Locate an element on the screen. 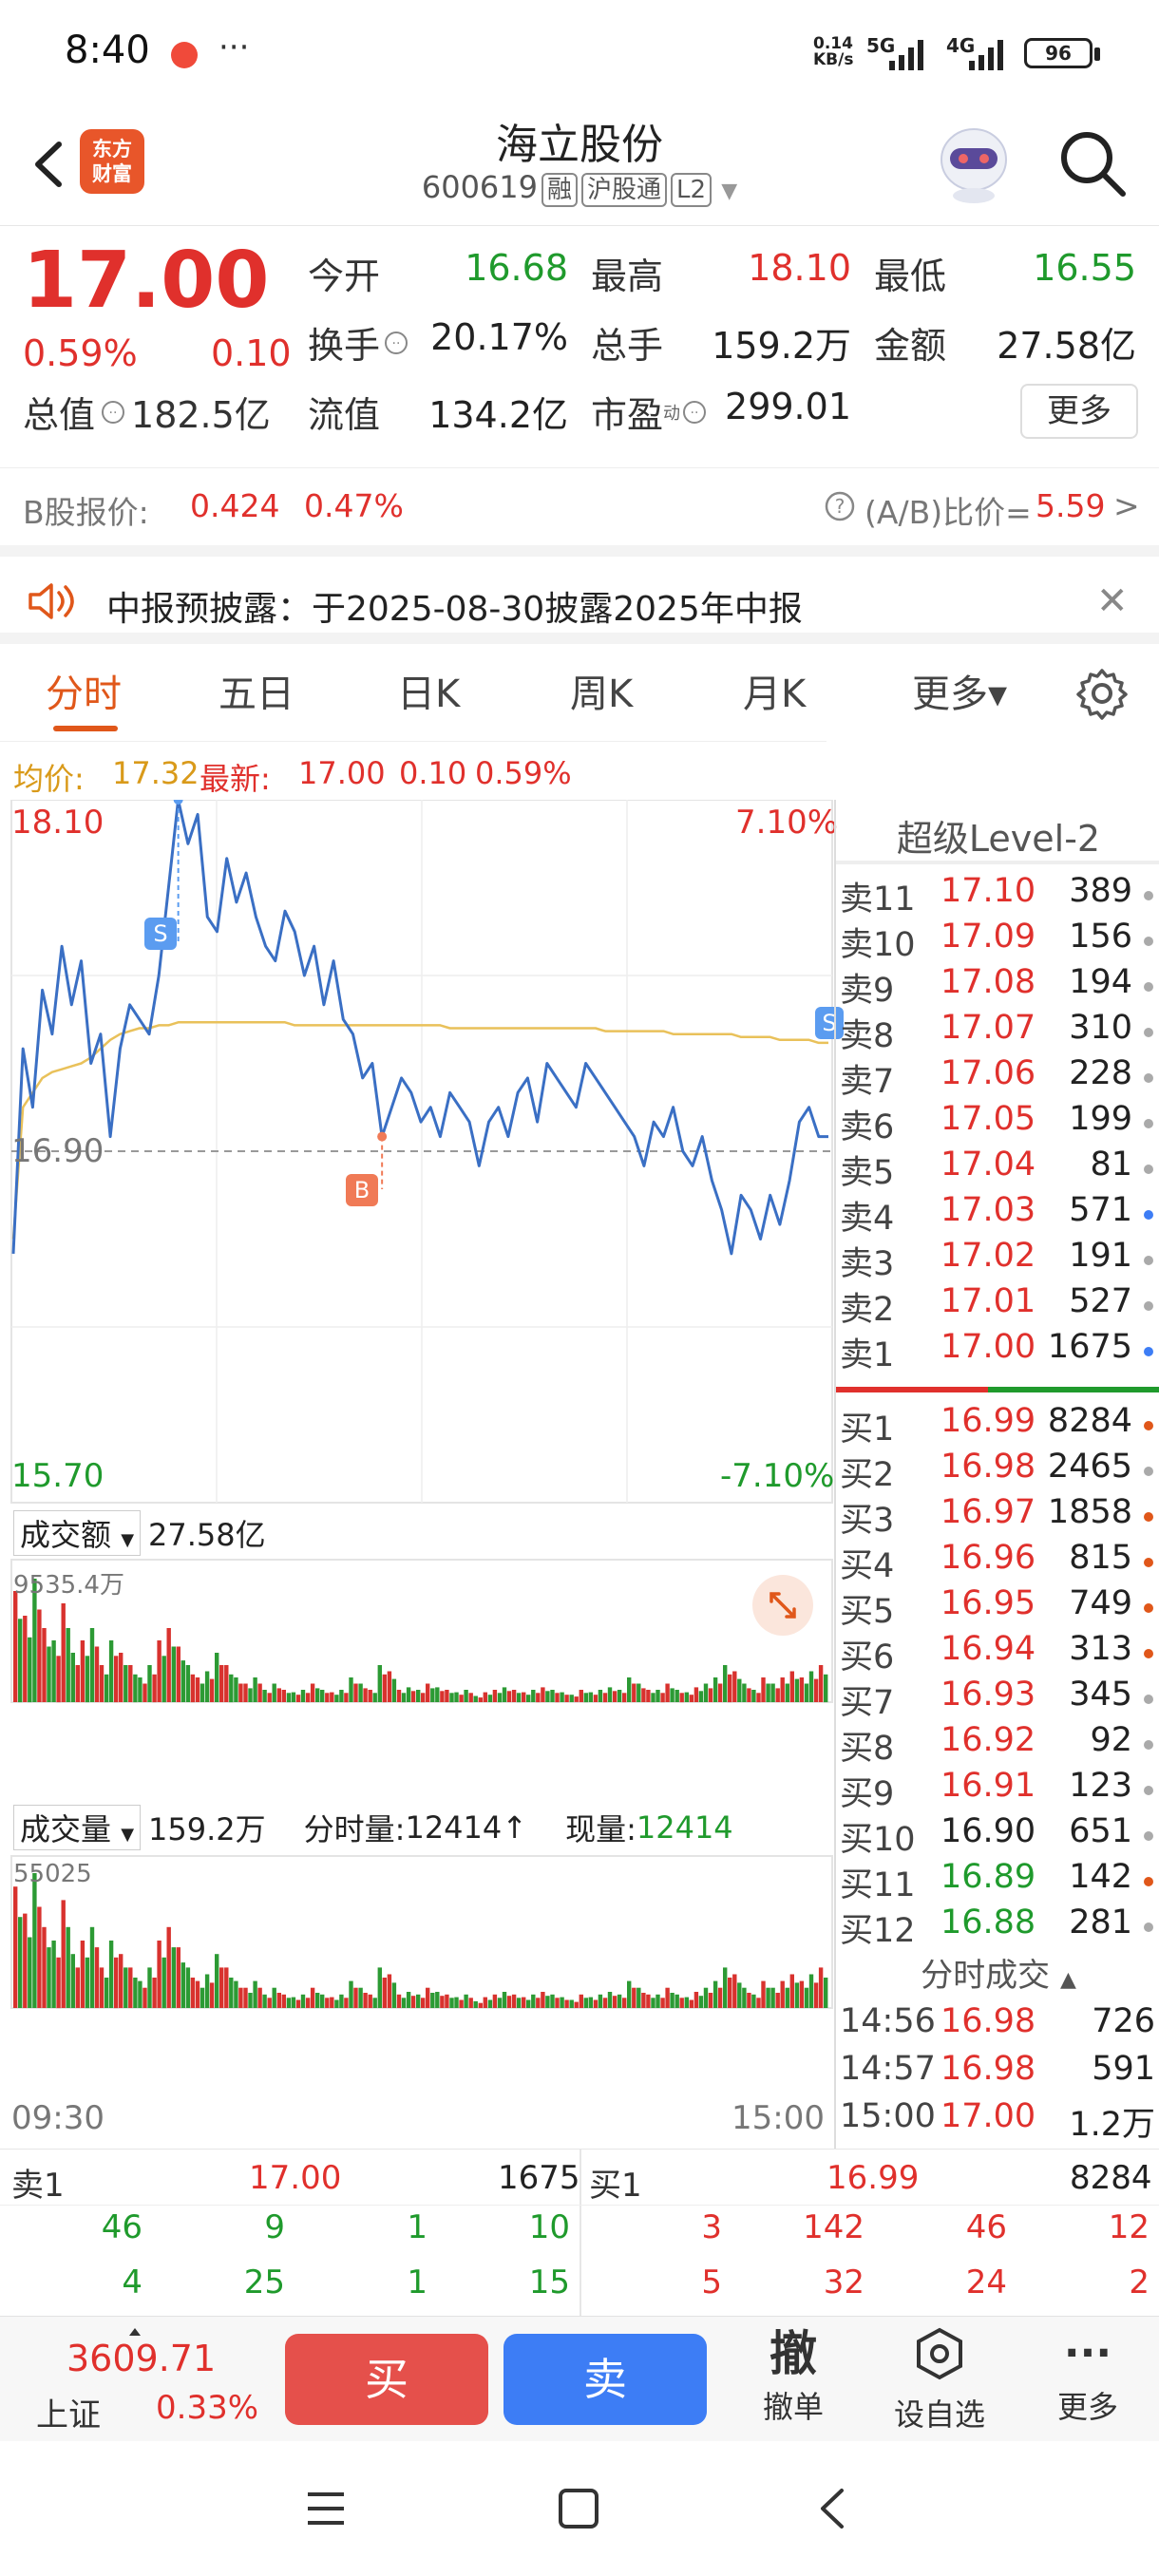  tab-intraday: 分时 is located at coordinates (84, 694).